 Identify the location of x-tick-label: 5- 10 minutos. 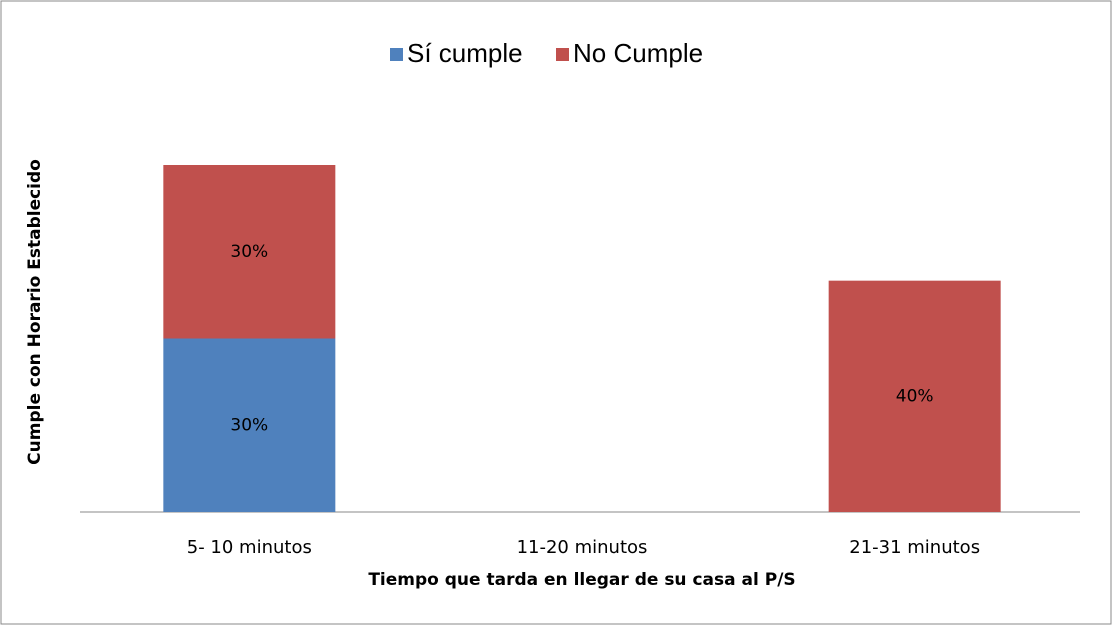
(249, 547).